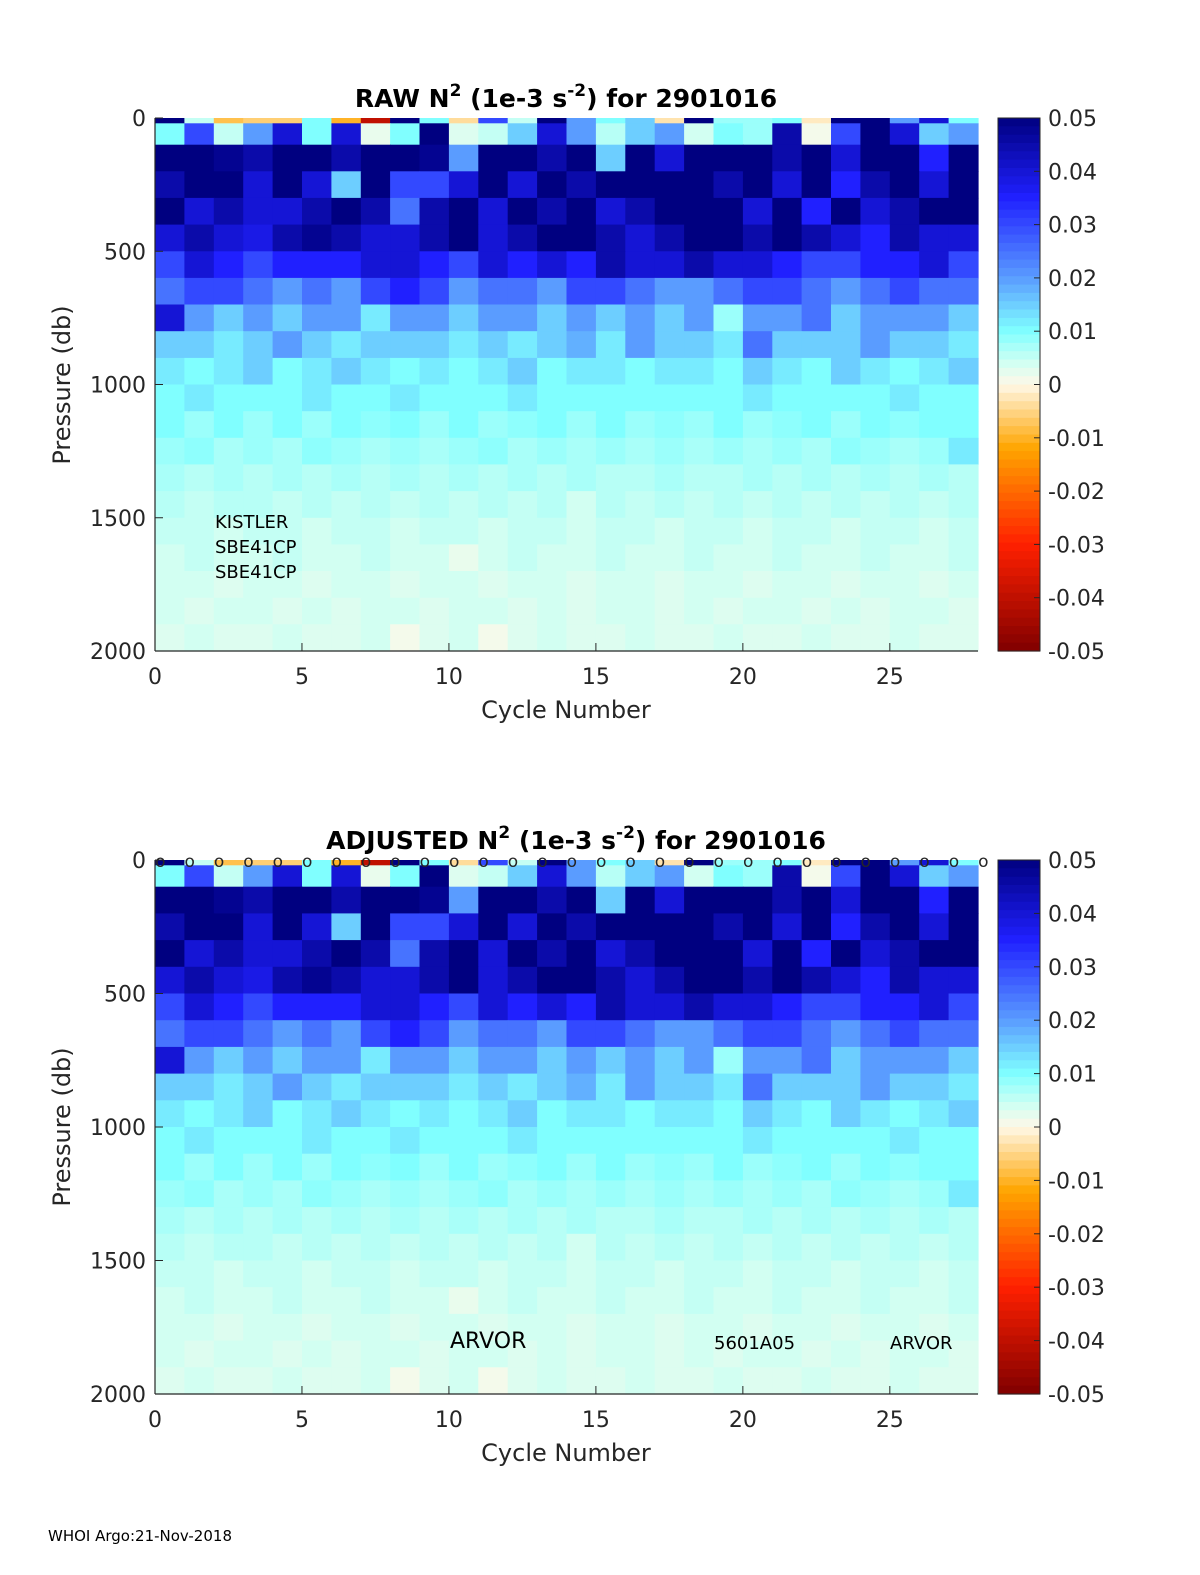  What do you see at coordinates (754, 1343) in the screenshot?
I see `adjusted-annotation-2: 5601A05` at bounding box center [754, 1343].